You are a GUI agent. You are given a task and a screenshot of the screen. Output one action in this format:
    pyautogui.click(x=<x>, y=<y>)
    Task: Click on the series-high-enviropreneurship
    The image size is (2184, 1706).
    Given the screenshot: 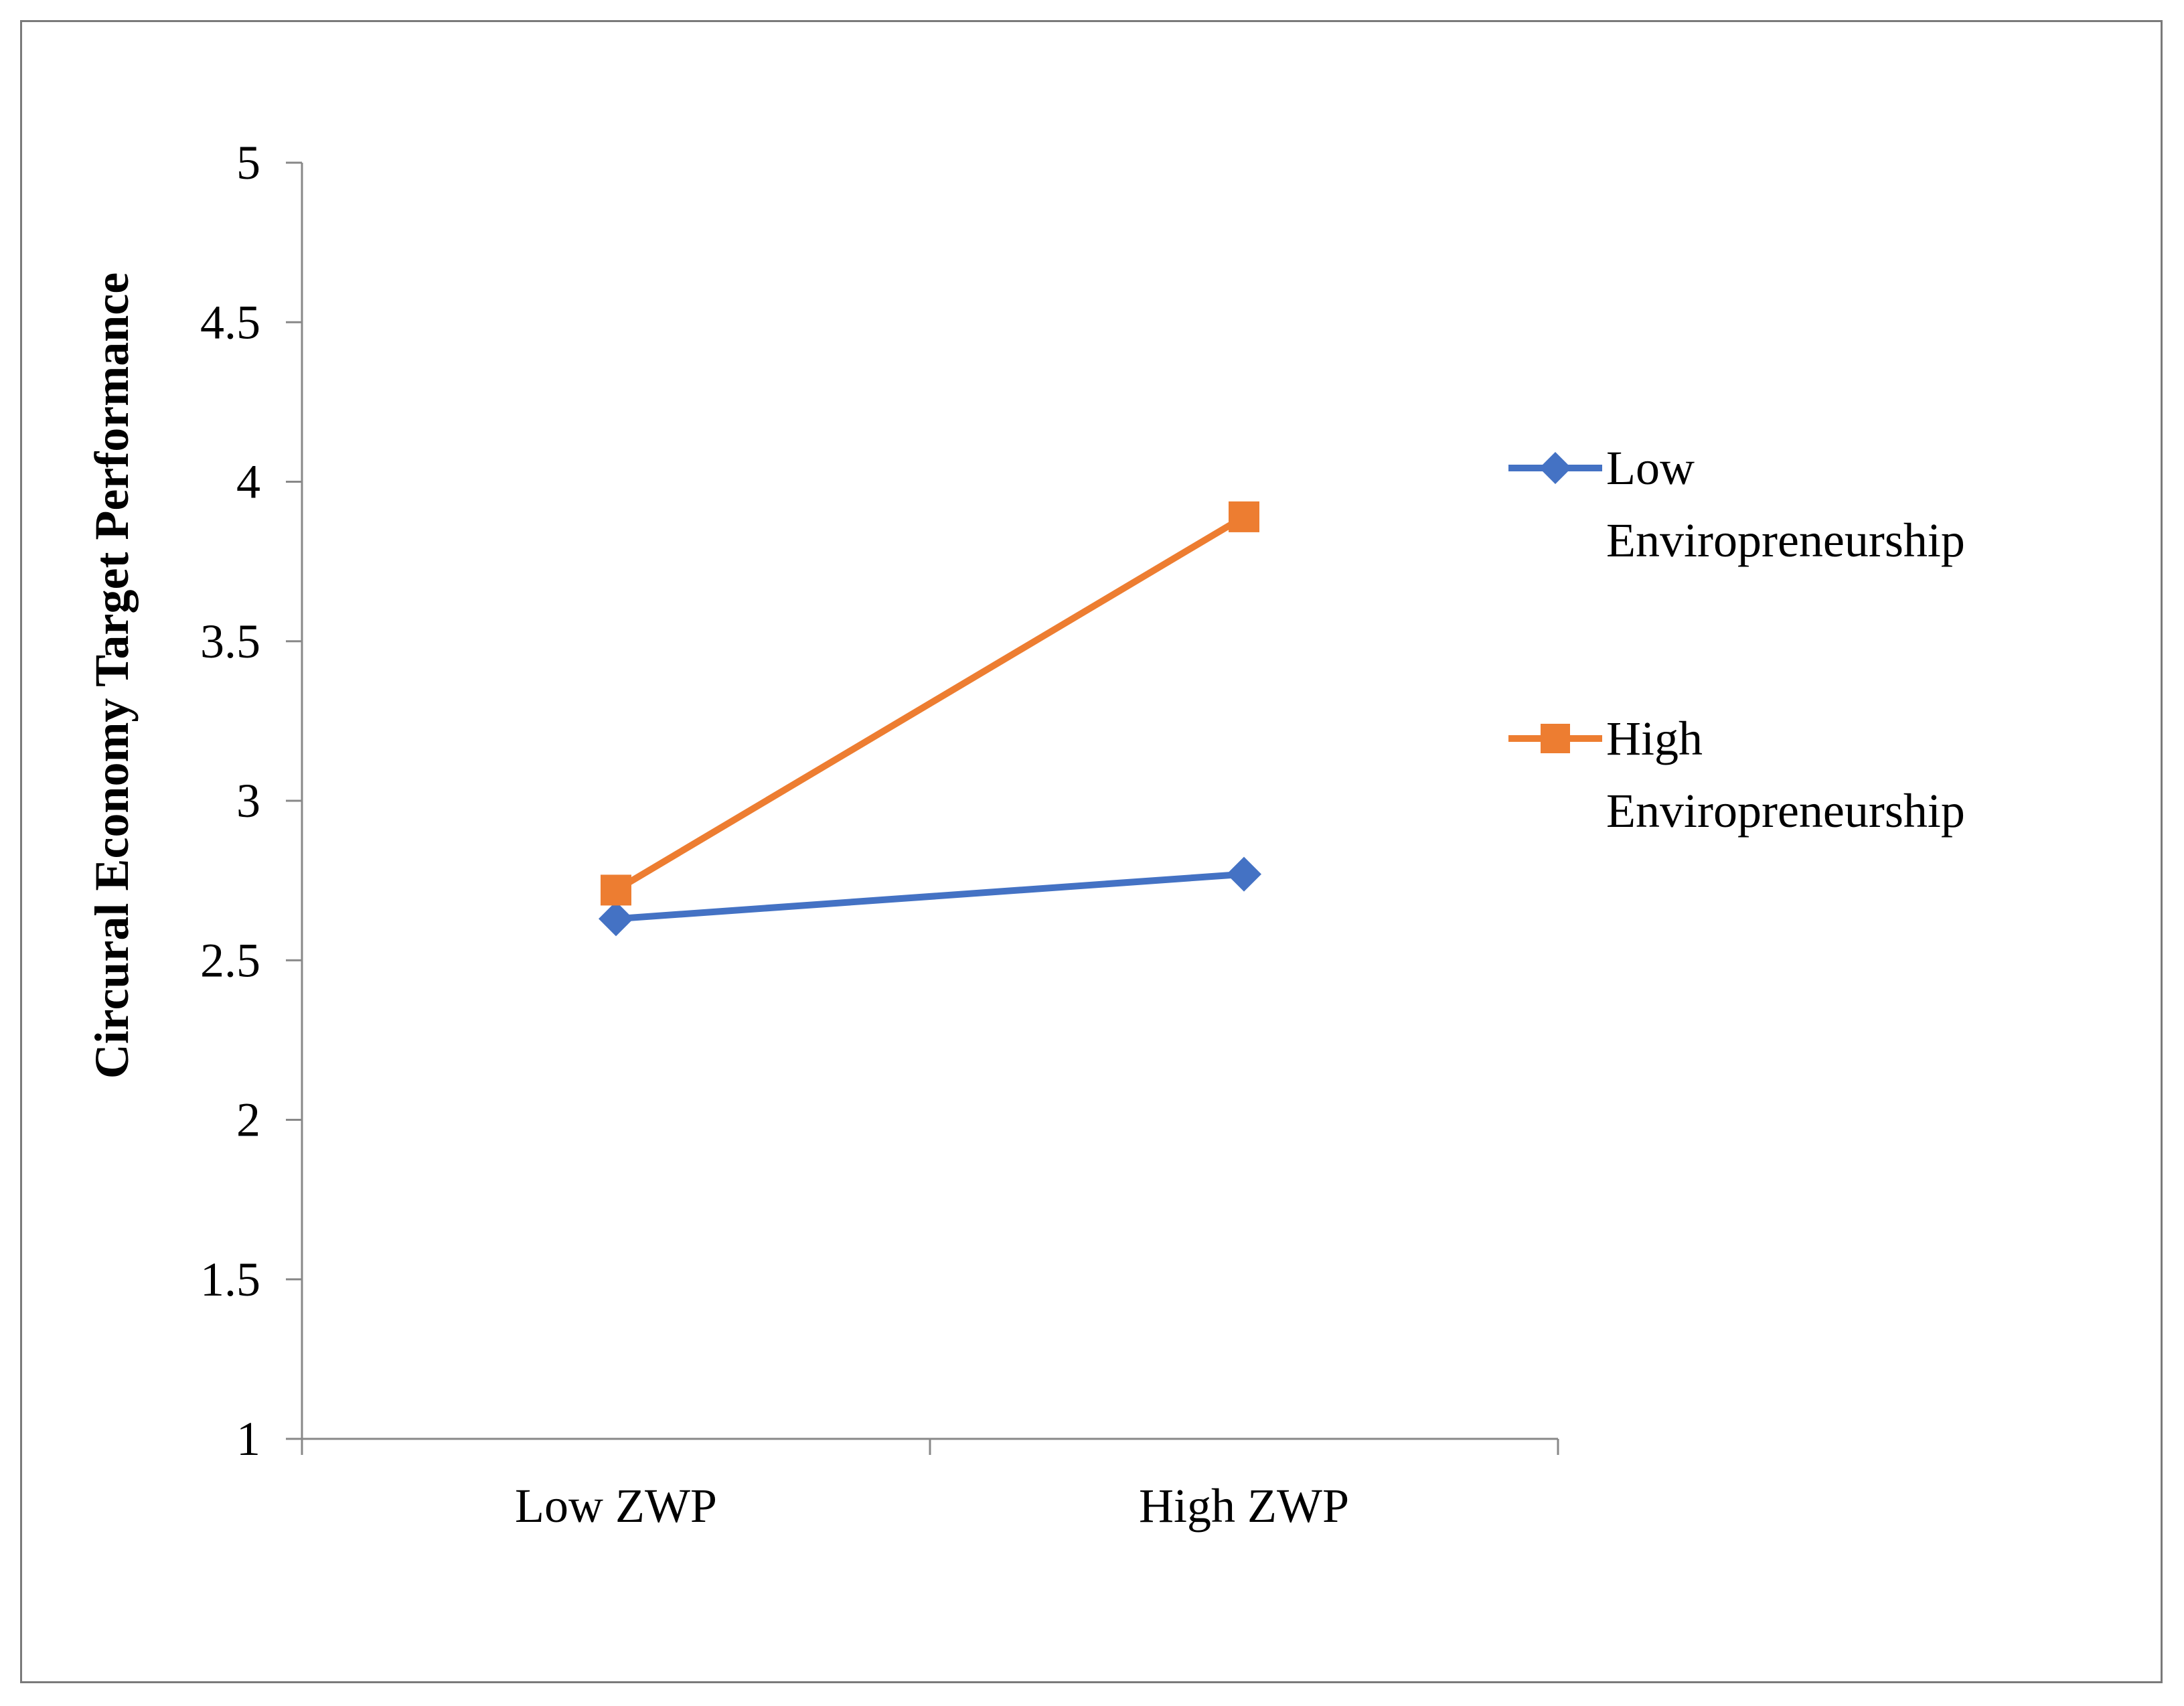 What is the action you would take?
    pyautogui.click(x=930, y=703)
    